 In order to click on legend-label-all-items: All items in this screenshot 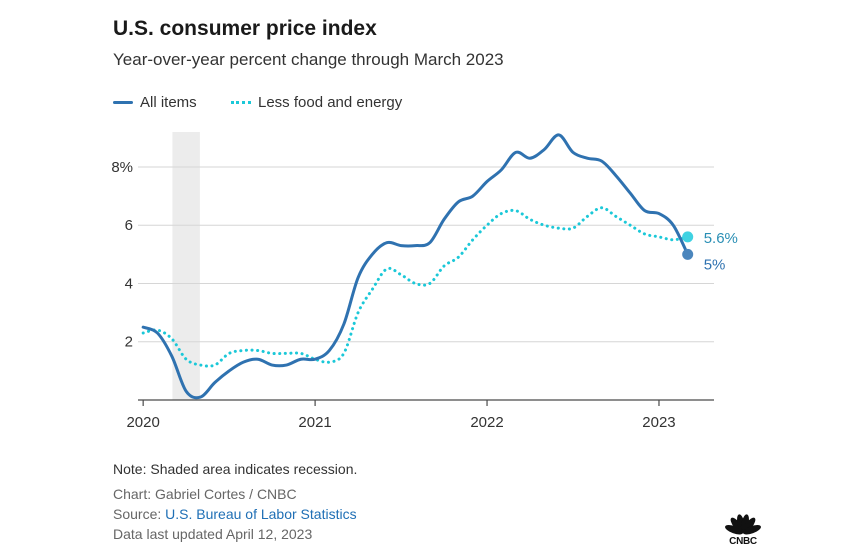, I will do `click(168, 102)`.